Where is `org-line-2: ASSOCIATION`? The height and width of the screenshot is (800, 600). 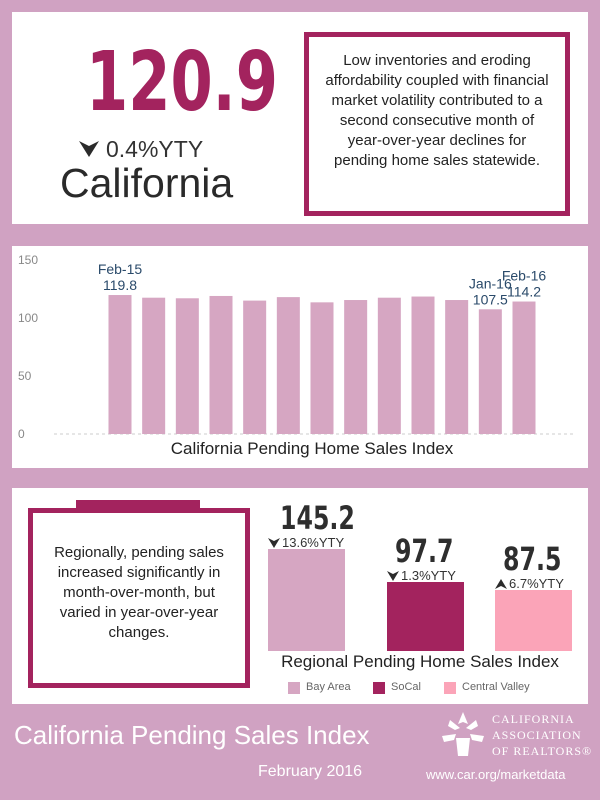
org-line-2: ASSOCIATION is located at coordinates (537, 735).